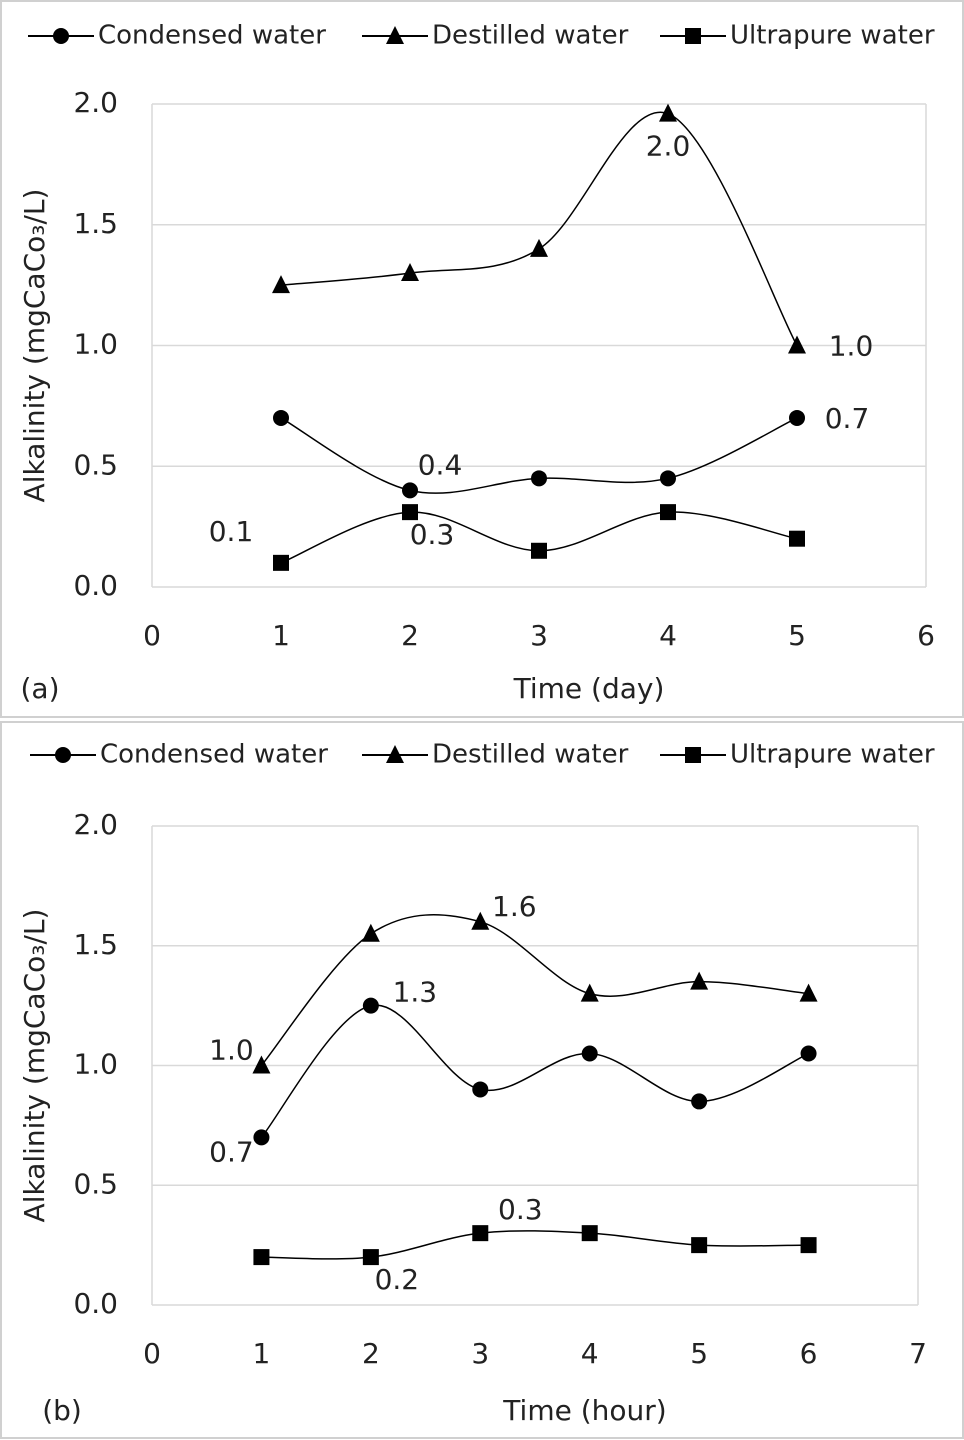 The height and width of the screenshot is (1440, 964). What do you see at coordinates (39, 688) in the screenshot?
I see `panel-label: (a)` at bounding box center [39, 688].